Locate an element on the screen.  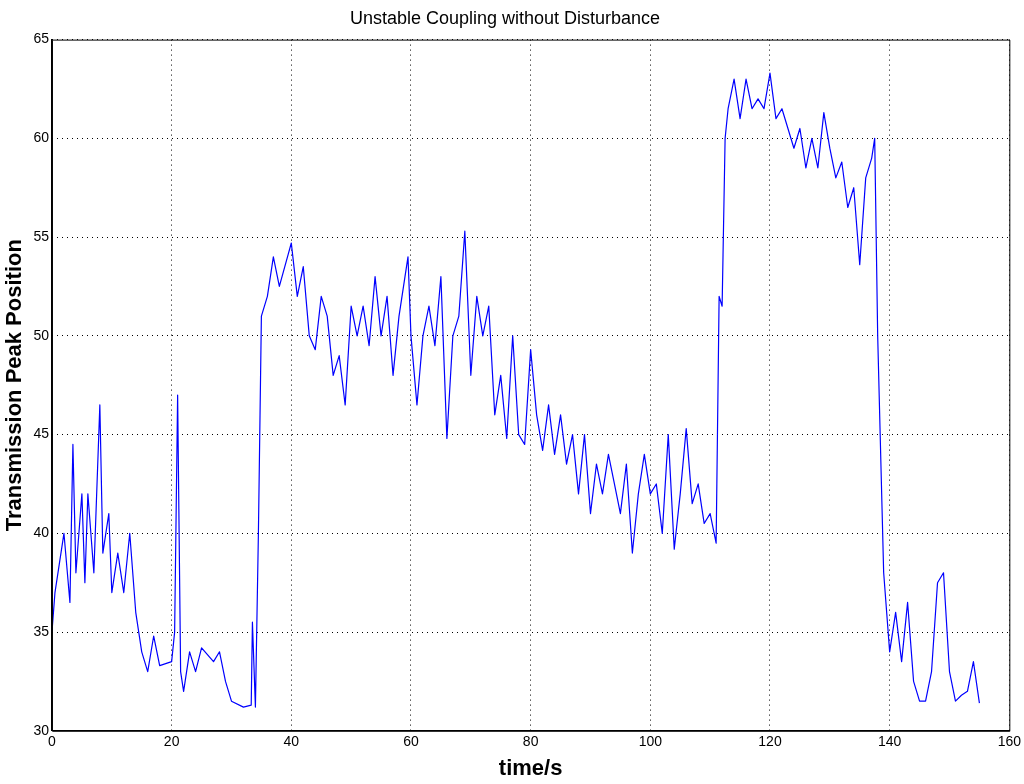
x-tick-label: 40 is located at coordinates (291, 741).